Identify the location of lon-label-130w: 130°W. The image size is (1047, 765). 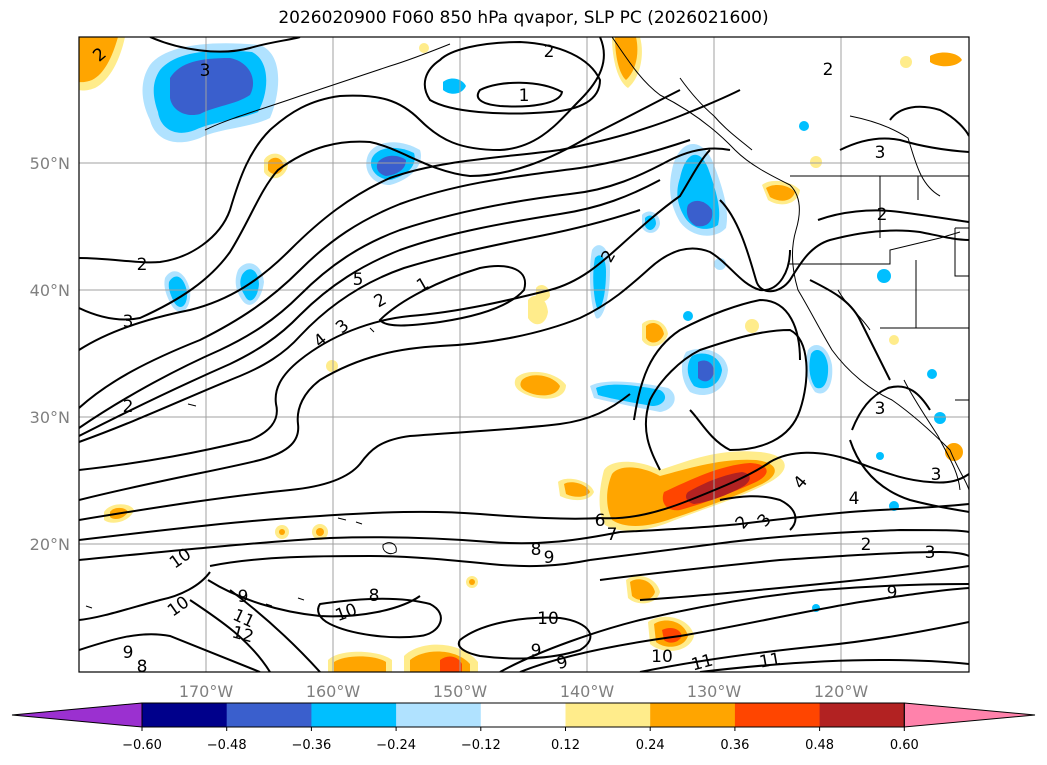
(714, 691).